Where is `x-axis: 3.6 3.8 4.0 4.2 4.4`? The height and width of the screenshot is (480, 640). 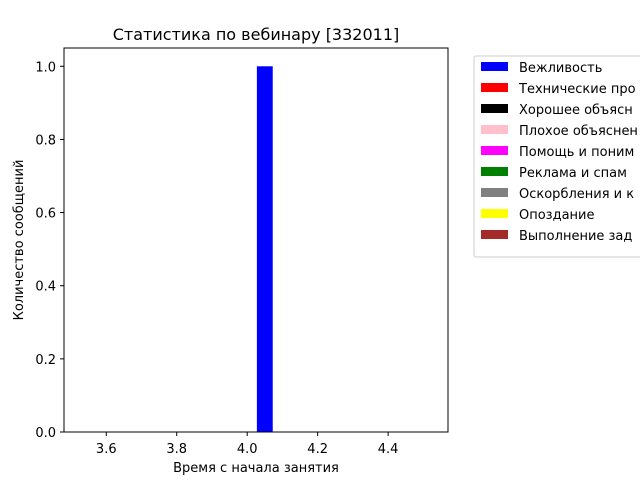
x-axis: 3.6 3.8 4.0 4.2 4.4 is located at coordinates (247, 444).